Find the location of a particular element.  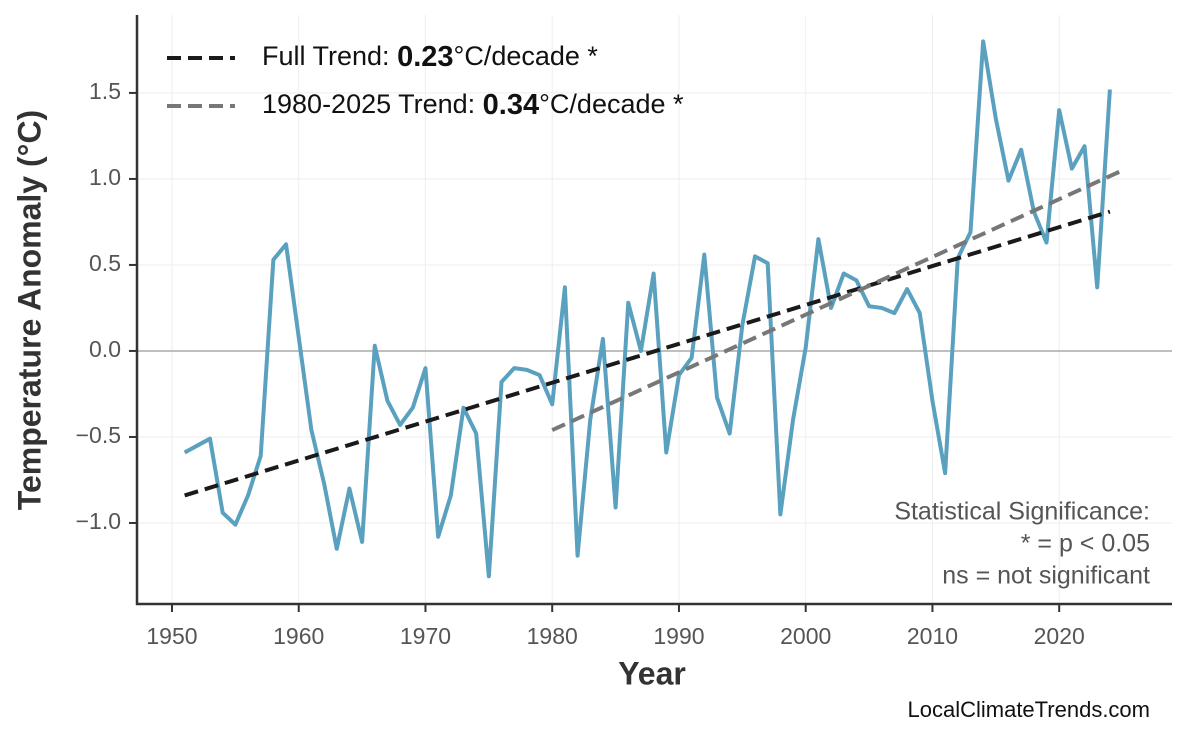

y-tick-label: 1.5 is located at coordinates (105, 91).